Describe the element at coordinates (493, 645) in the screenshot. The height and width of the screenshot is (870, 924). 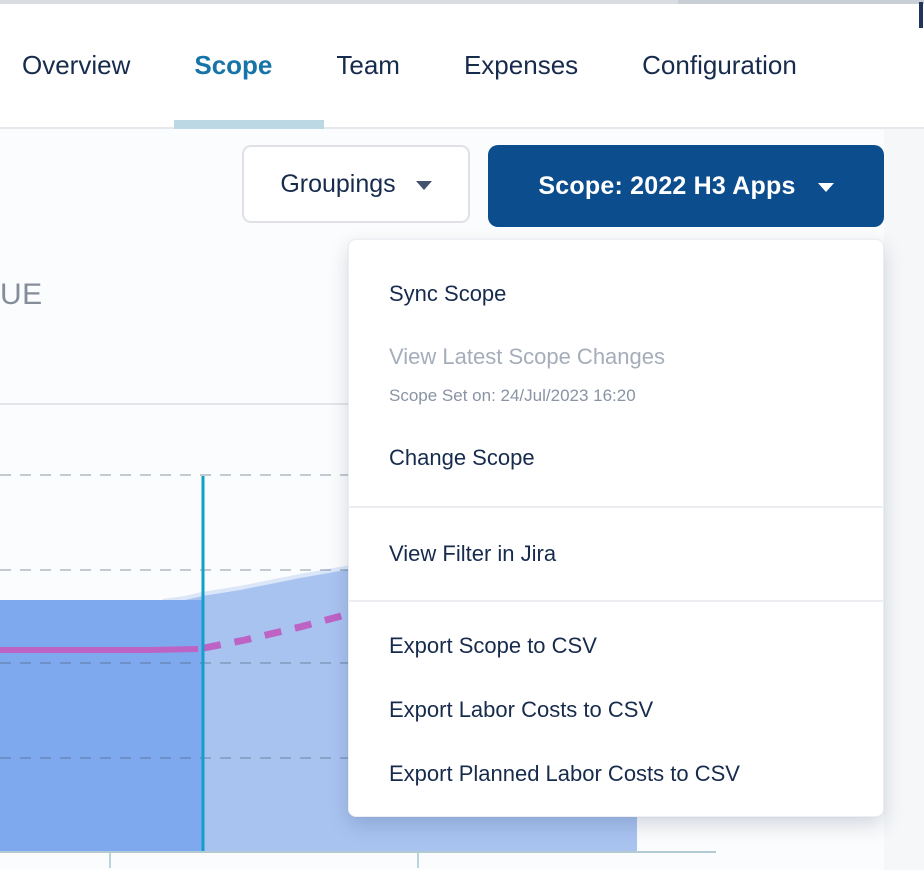
I see `menu-item-label: Export Scope to CSV` at that location.